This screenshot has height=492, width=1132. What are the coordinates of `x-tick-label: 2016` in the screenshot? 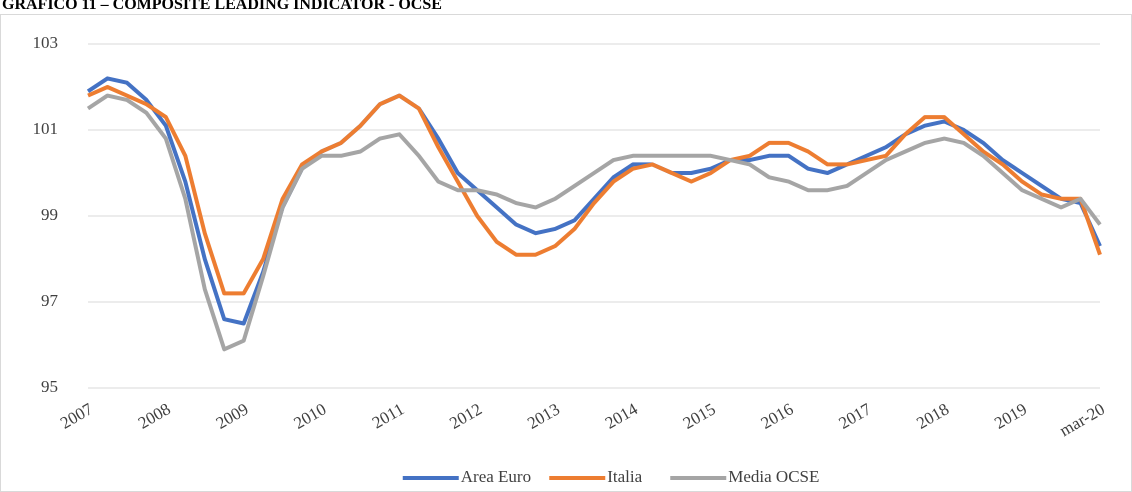 It's located at (777, 415).